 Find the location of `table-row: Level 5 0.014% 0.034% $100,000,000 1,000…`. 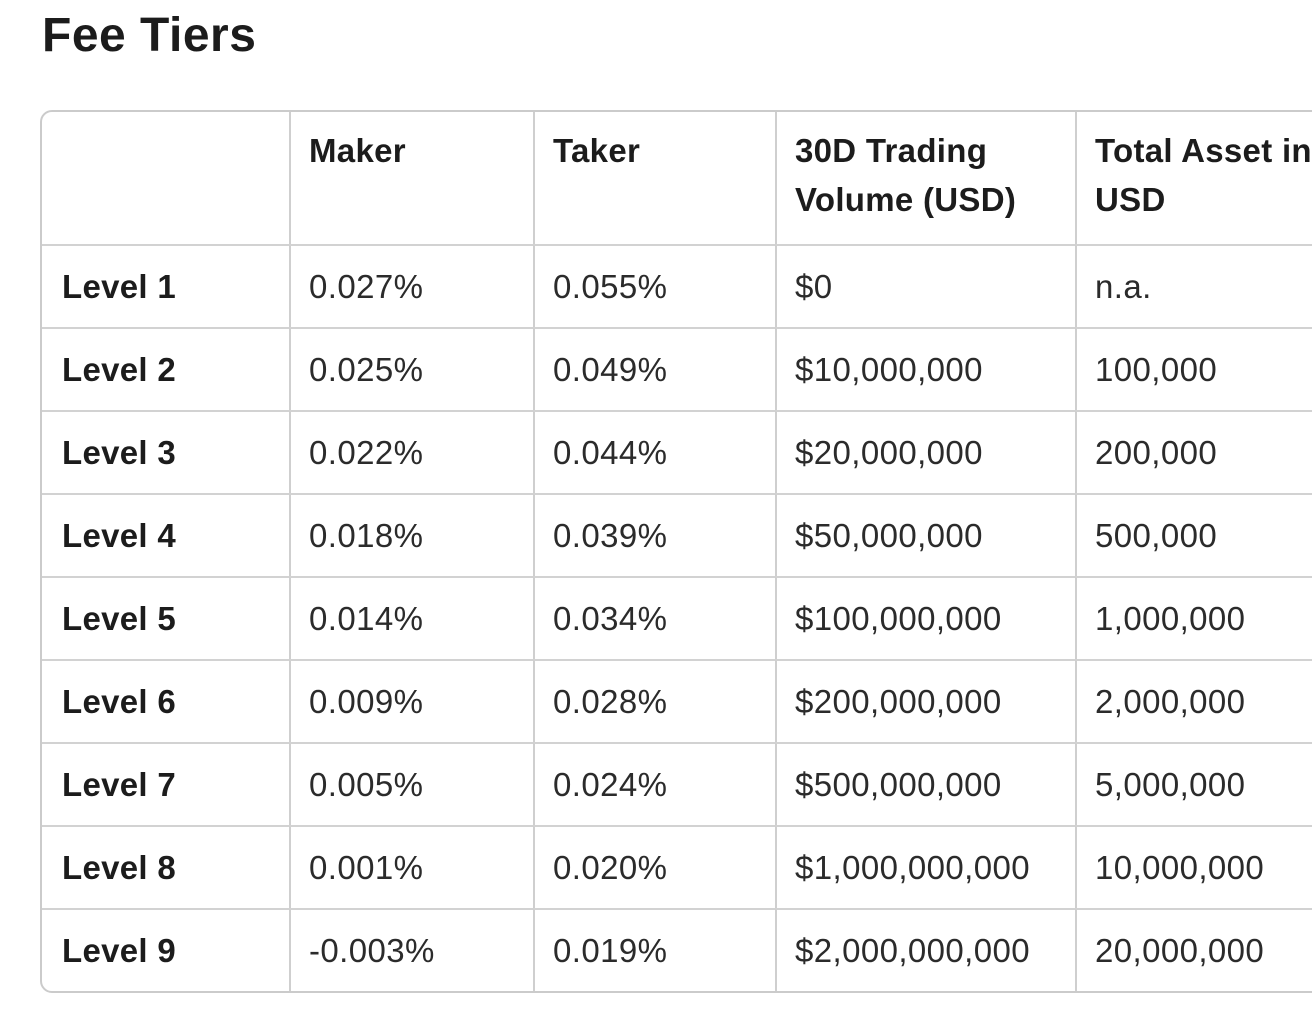

table-row: Level 5 0.014% 0.034% $100,000,000 1,000… is located at coordinates (677, 617).